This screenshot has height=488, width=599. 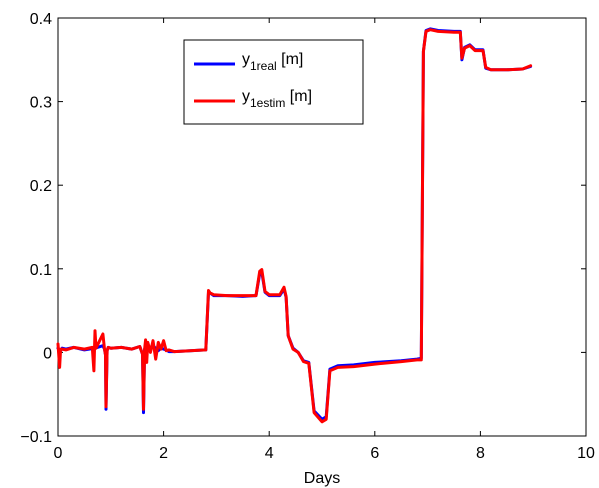 What do you see at coordinates (58, 453) in the screenshot?
I see `x-tick-label: 0` at bounding box center [58, 453].